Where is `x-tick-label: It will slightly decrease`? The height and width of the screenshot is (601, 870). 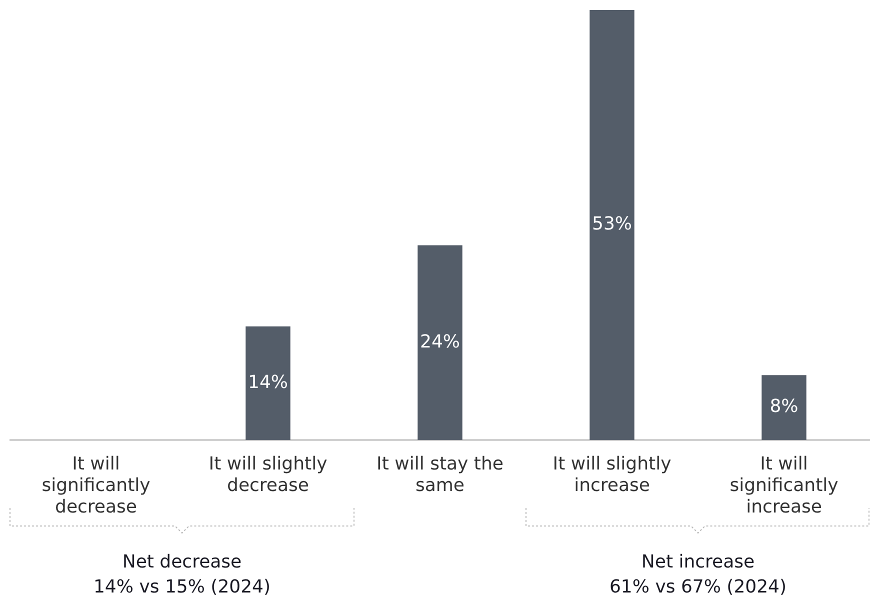
x-tick-label: It will slightly decrease is located at coordinates (268, 474).